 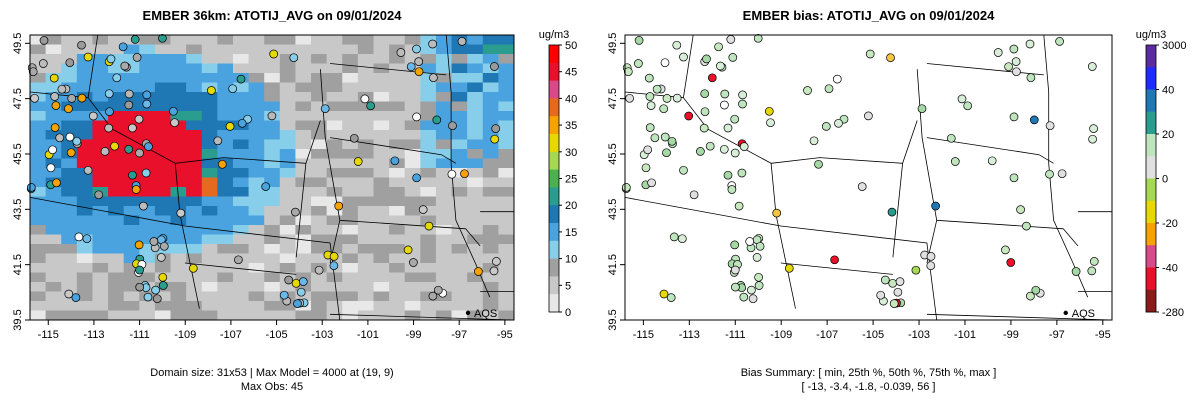 I want to click on colorbar-tick-label: 30, so click(x=571, y=153).